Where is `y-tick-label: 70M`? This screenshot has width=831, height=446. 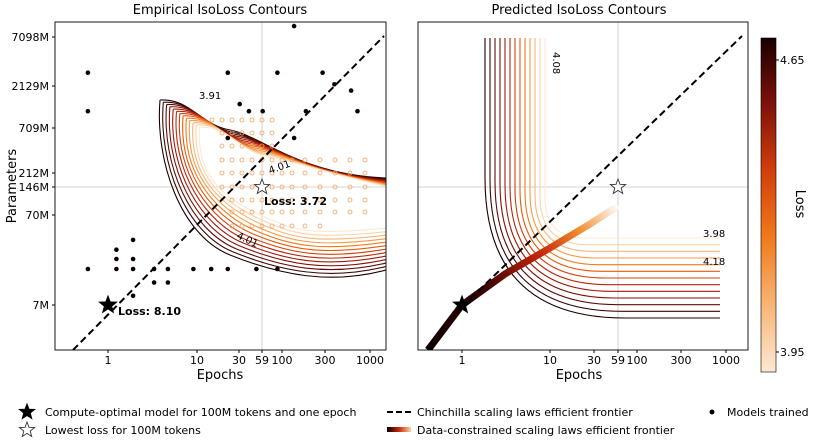 y-tick-label: 70M is located at coordinates (38, 215).